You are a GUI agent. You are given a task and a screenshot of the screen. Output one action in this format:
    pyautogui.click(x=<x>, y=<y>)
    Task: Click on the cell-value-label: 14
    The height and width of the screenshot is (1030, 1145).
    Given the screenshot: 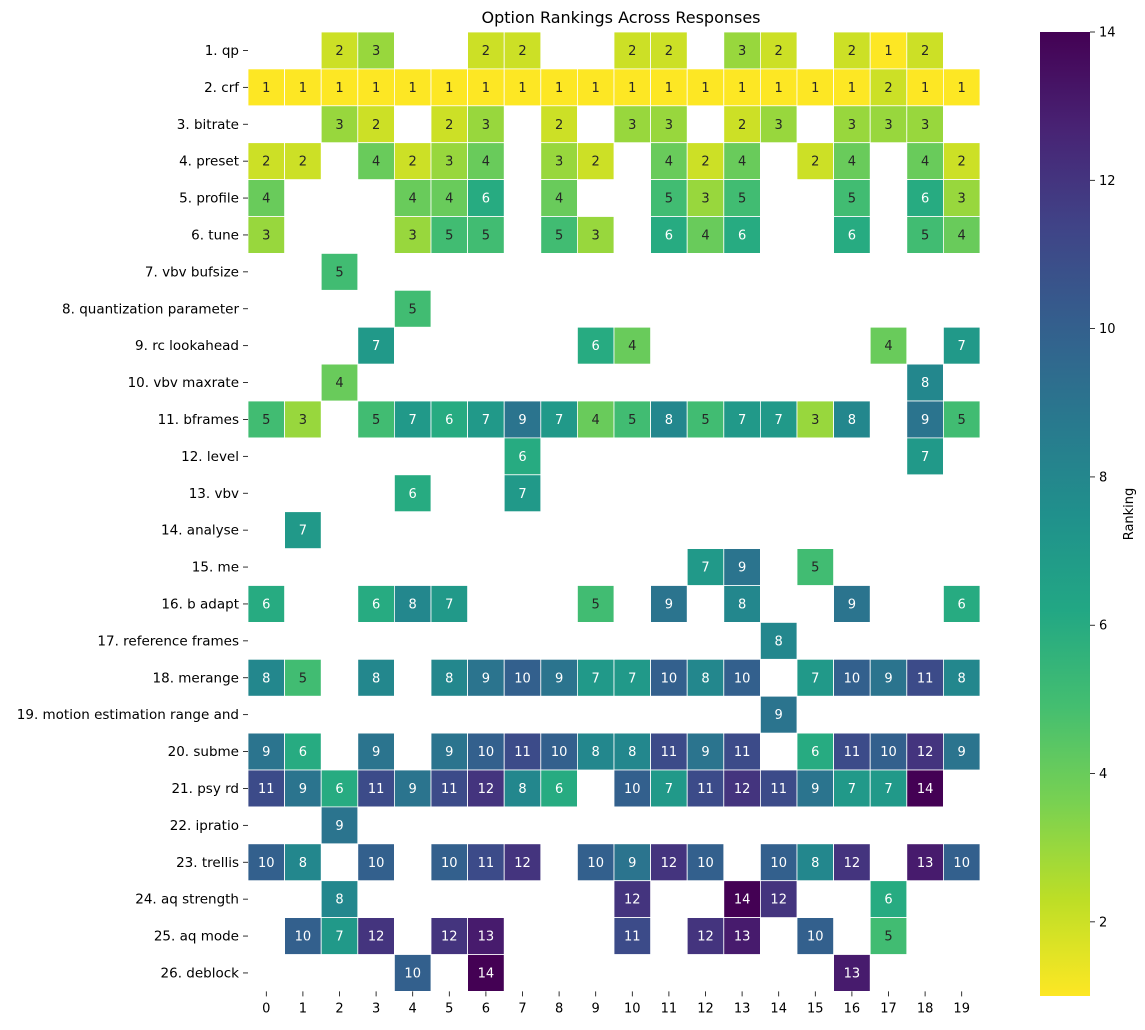 What is the action you would take?
    pyautogui.click(x=486, y=973)
    